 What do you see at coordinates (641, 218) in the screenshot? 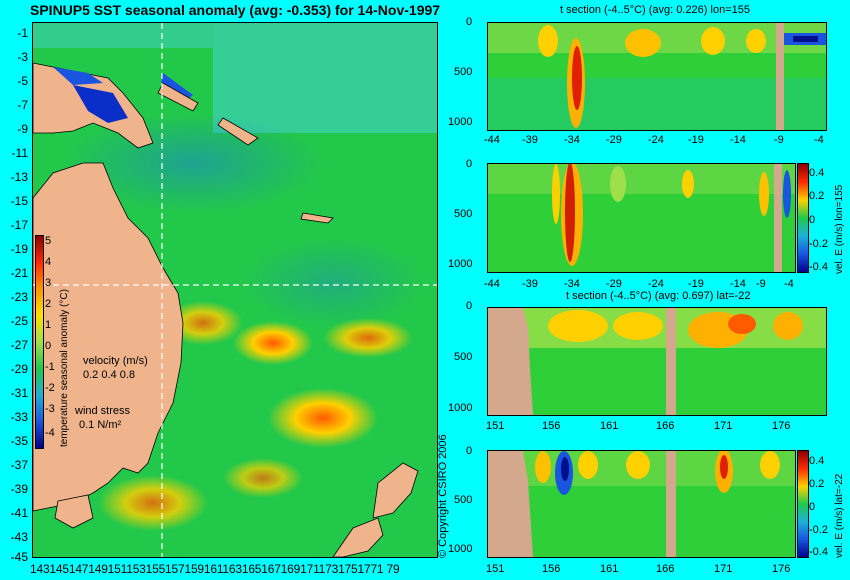
I see `panel2-canvas` at bounding box center [641, 218].